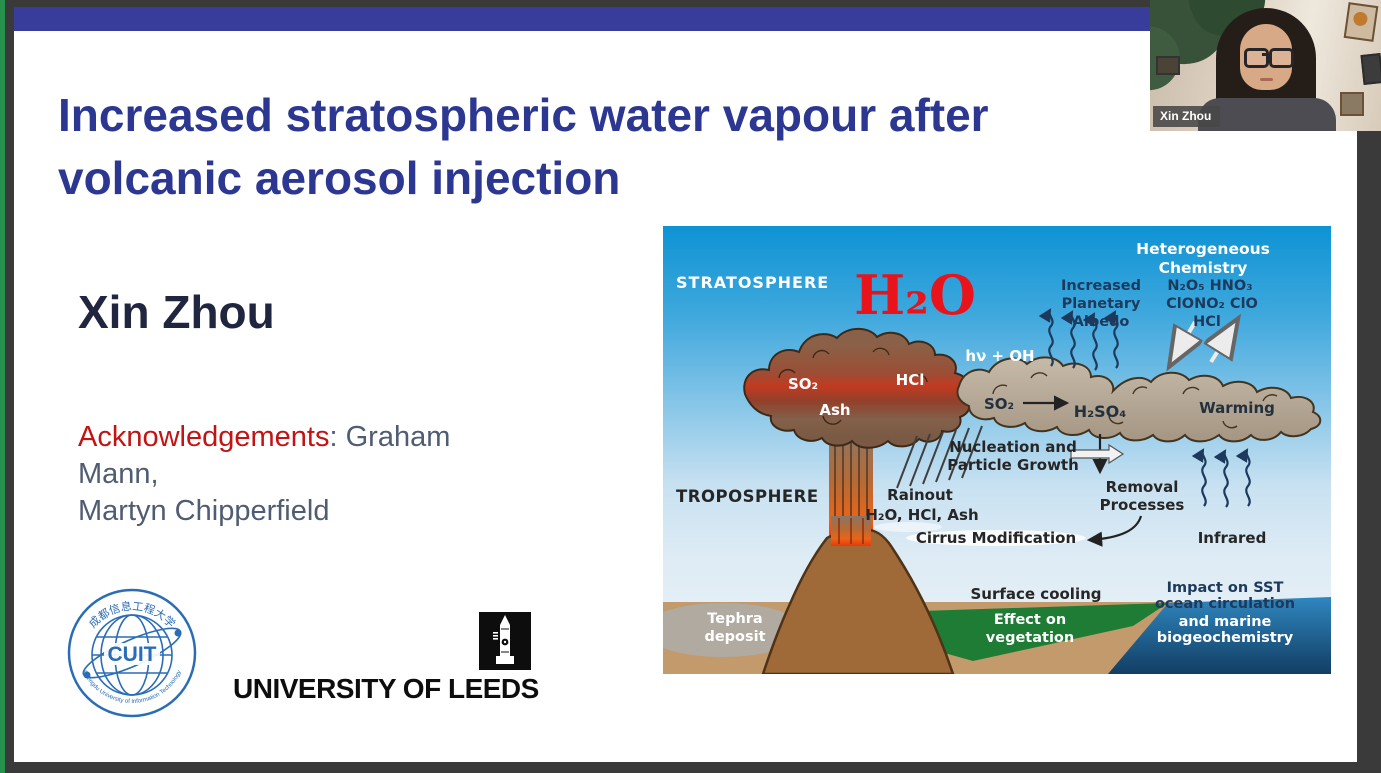 Image resolution: width=1381 pixels, height=773 pixels. I want to click on presenter-mouth, so click(1266, 79).